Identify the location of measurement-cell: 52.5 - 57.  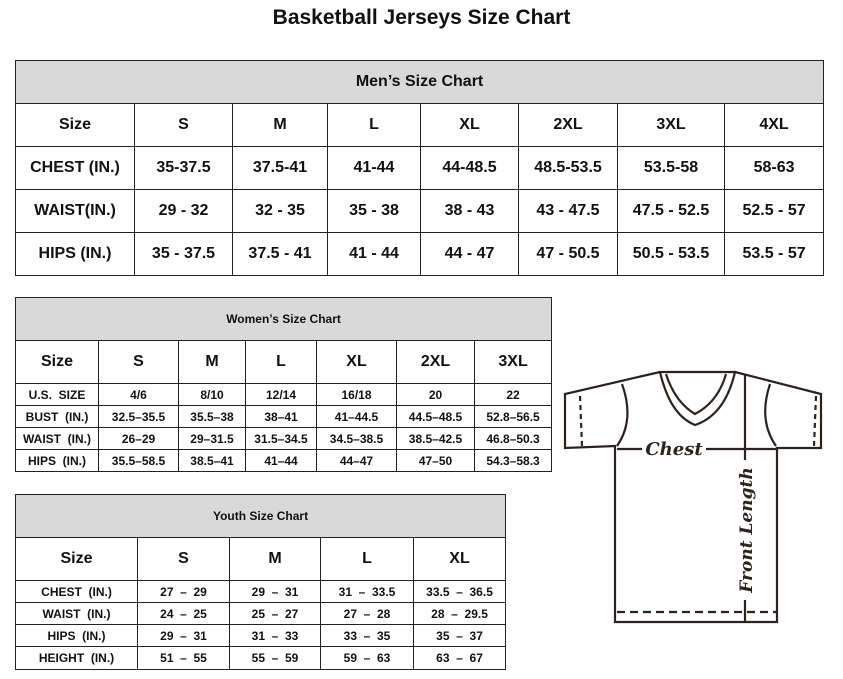
(774, 211).